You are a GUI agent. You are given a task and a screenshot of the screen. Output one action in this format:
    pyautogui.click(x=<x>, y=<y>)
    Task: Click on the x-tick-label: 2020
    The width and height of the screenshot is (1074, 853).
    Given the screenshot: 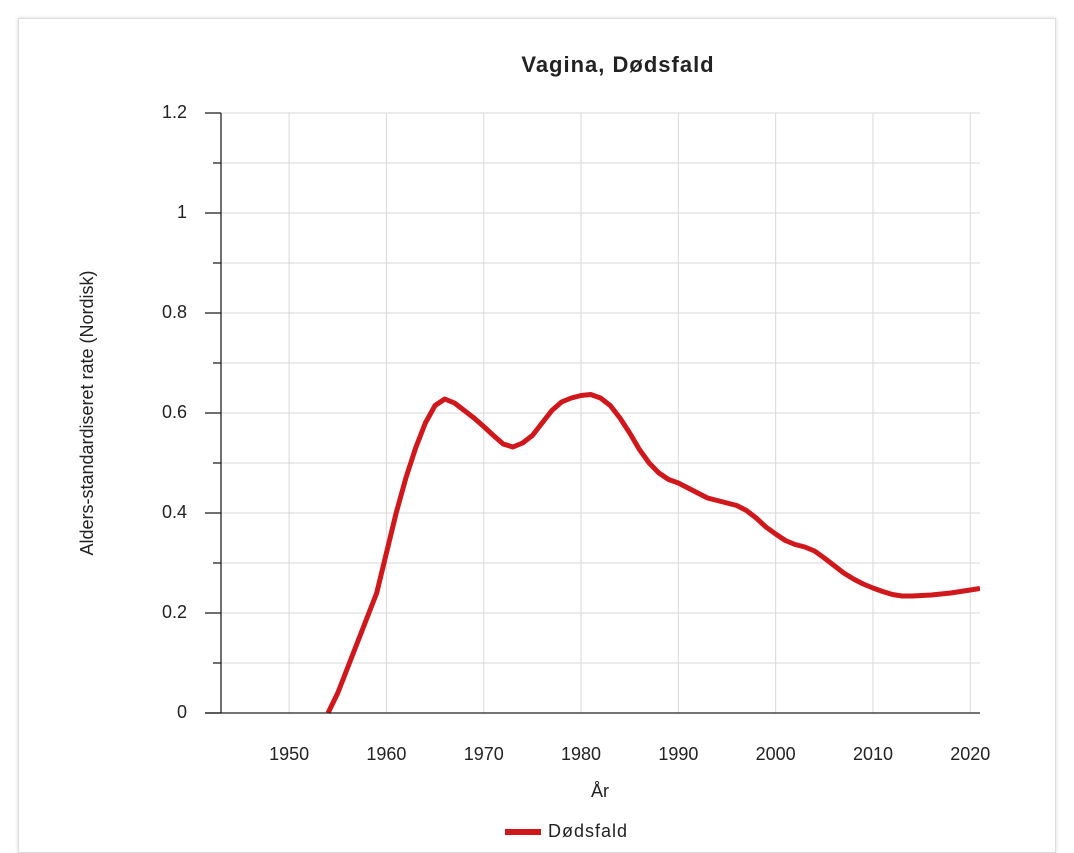 What is the action you would take?
    pyautogui.click(x=970, y=754)
    